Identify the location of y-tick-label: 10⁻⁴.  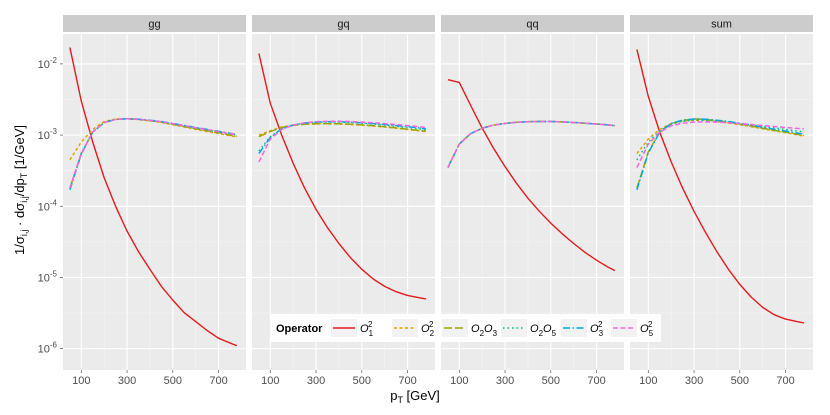
(48, 205).